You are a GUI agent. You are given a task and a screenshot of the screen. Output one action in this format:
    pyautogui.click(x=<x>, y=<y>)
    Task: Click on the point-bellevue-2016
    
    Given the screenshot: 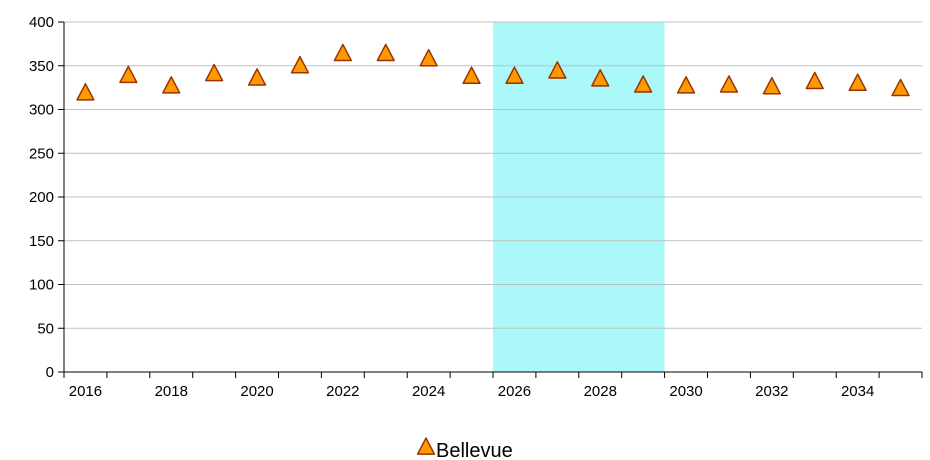 What is the action you would take?
    pyautogui.click(x=85, y=92)
    